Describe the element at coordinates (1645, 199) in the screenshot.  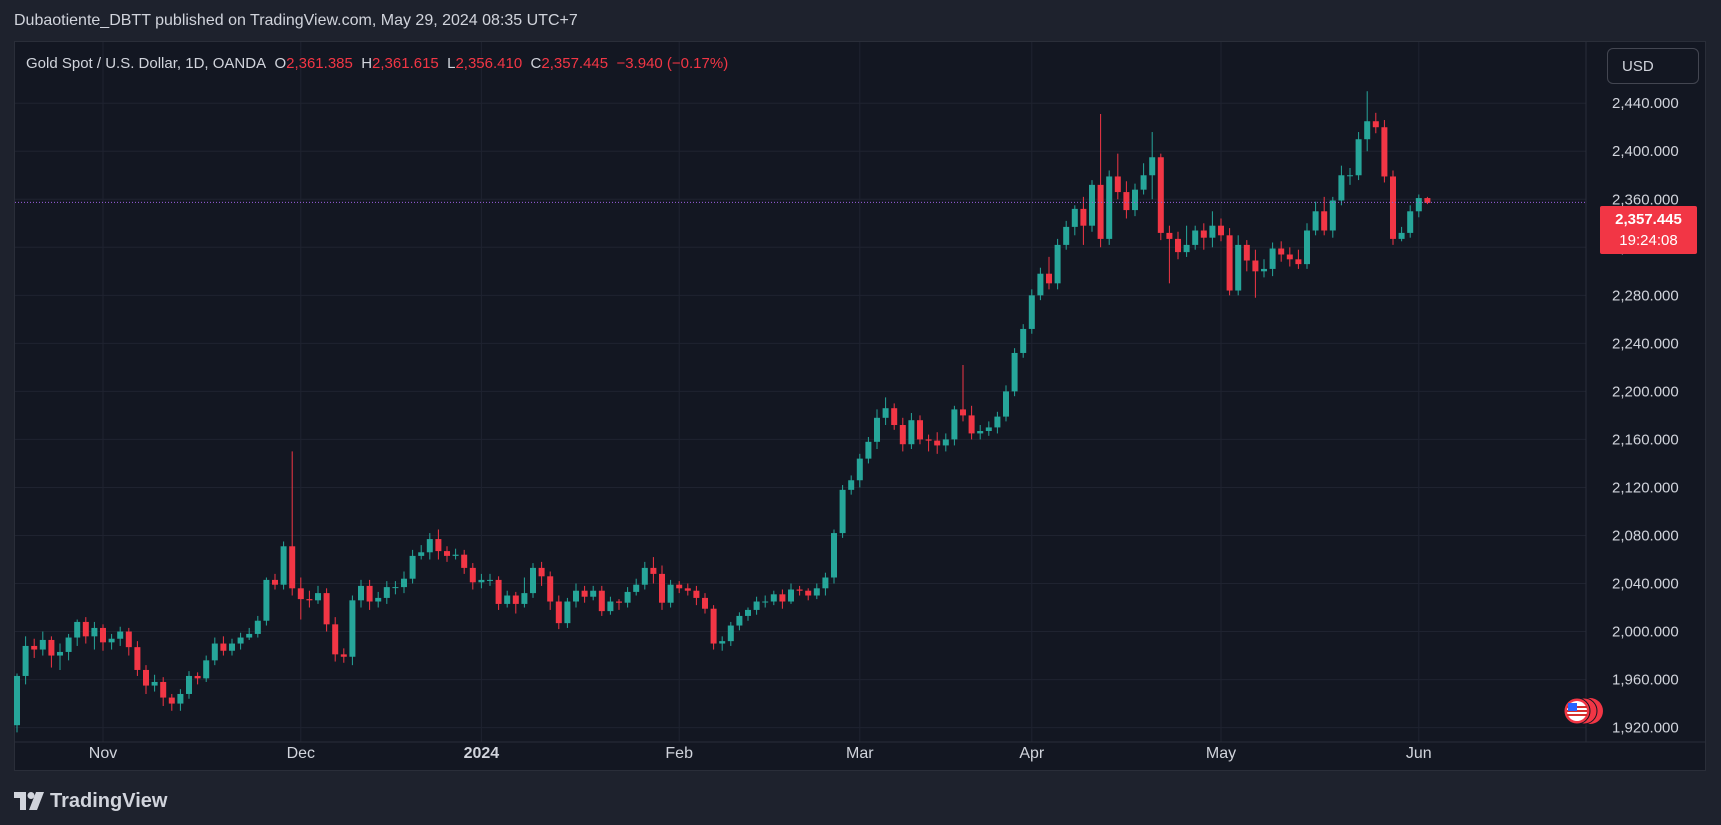
I see `price-tick-label: 2,360.000` at that location.